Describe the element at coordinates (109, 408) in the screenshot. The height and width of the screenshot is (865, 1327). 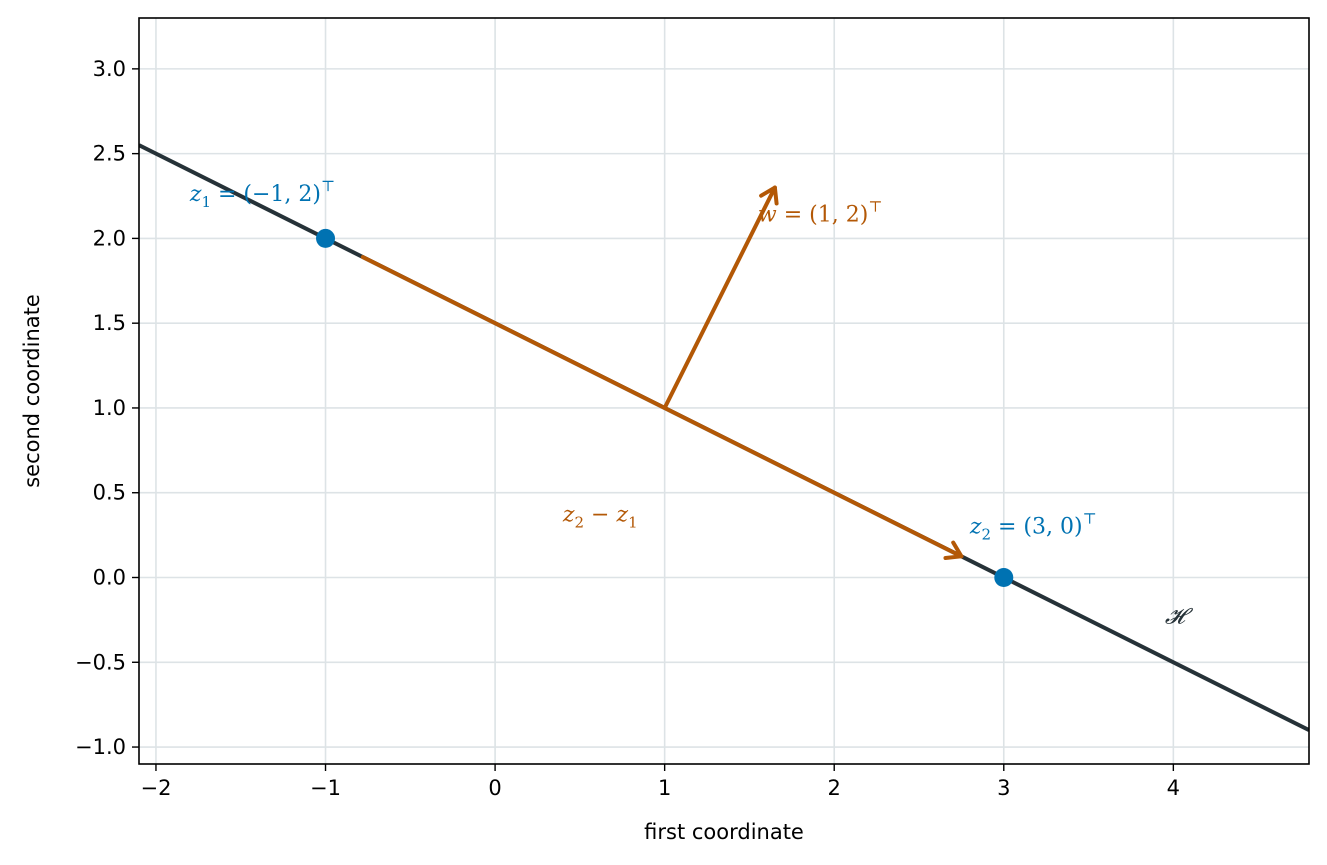
I see `y-tick-label: 1.0` at that location.